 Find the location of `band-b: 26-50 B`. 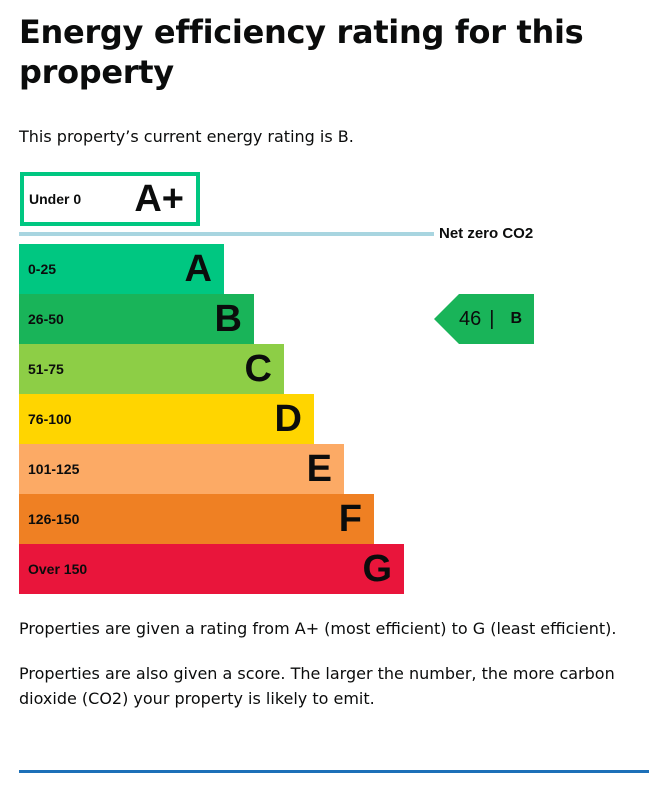

band-b: 26-50 B is located at coordinates (136, 319).